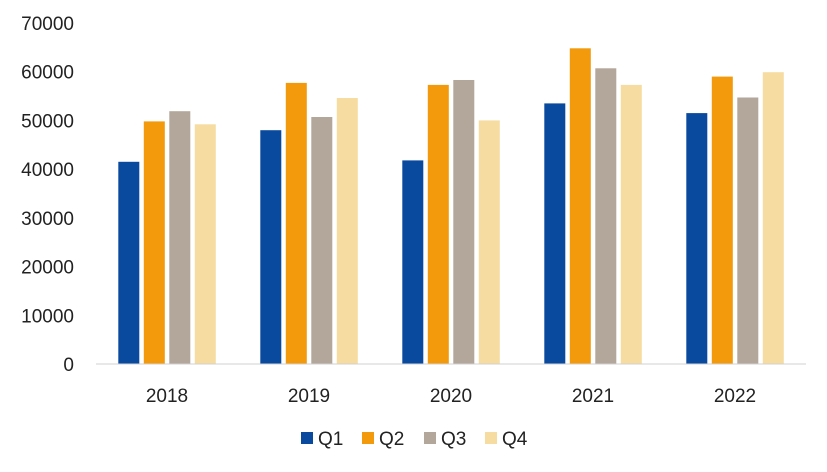  Describe the element at coordinates (309, 396) in the screenshot. I see `x-tick-label: 2019` at that location.